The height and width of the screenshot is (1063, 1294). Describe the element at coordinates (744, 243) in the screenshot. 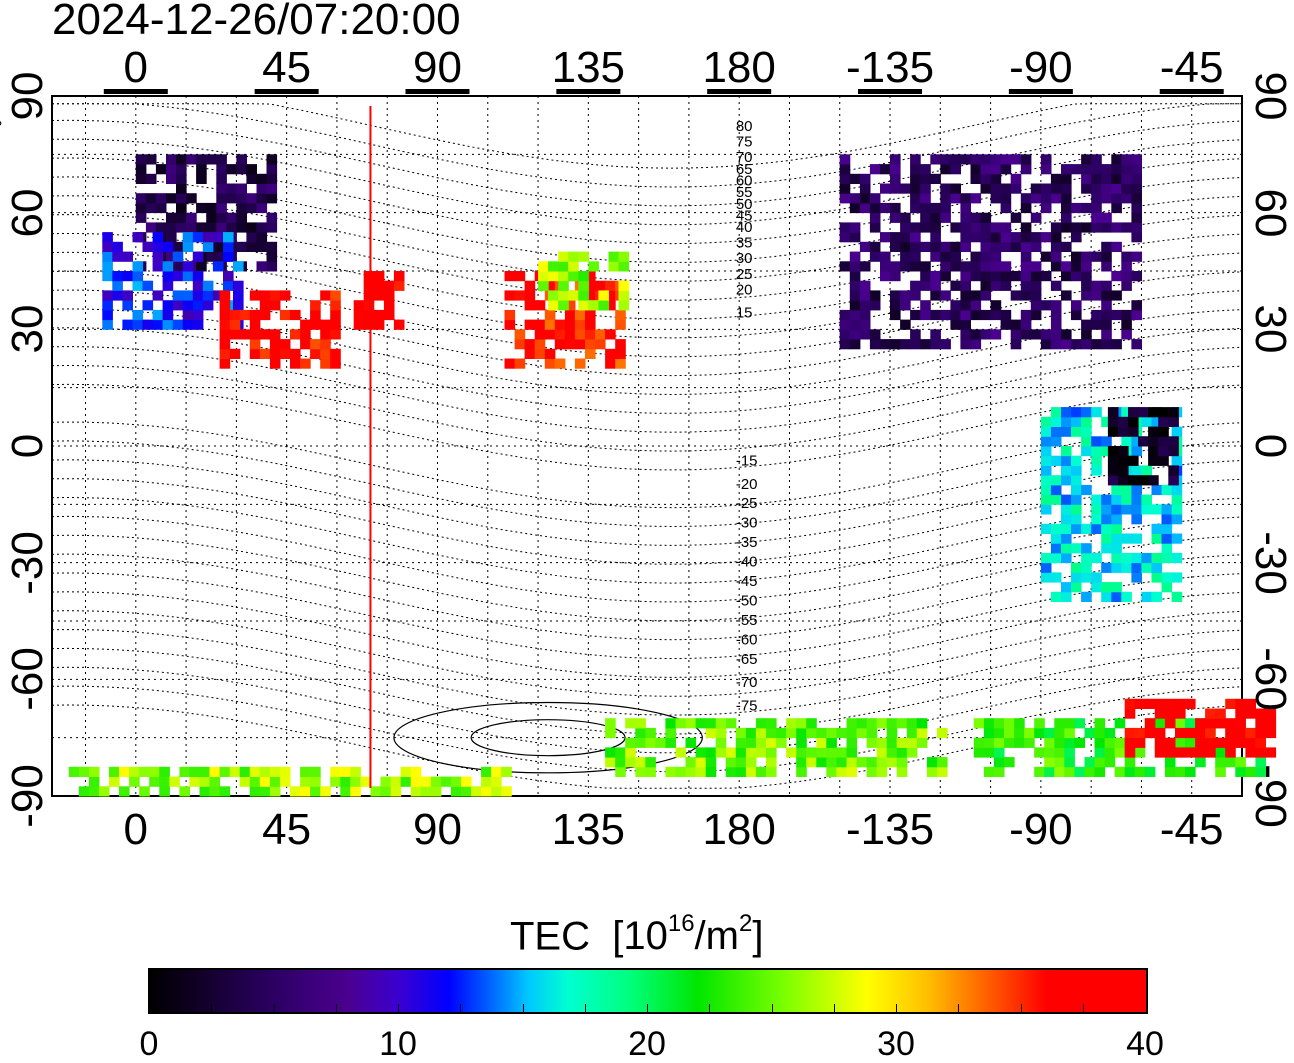

I see `contour-label: 35` at that location.